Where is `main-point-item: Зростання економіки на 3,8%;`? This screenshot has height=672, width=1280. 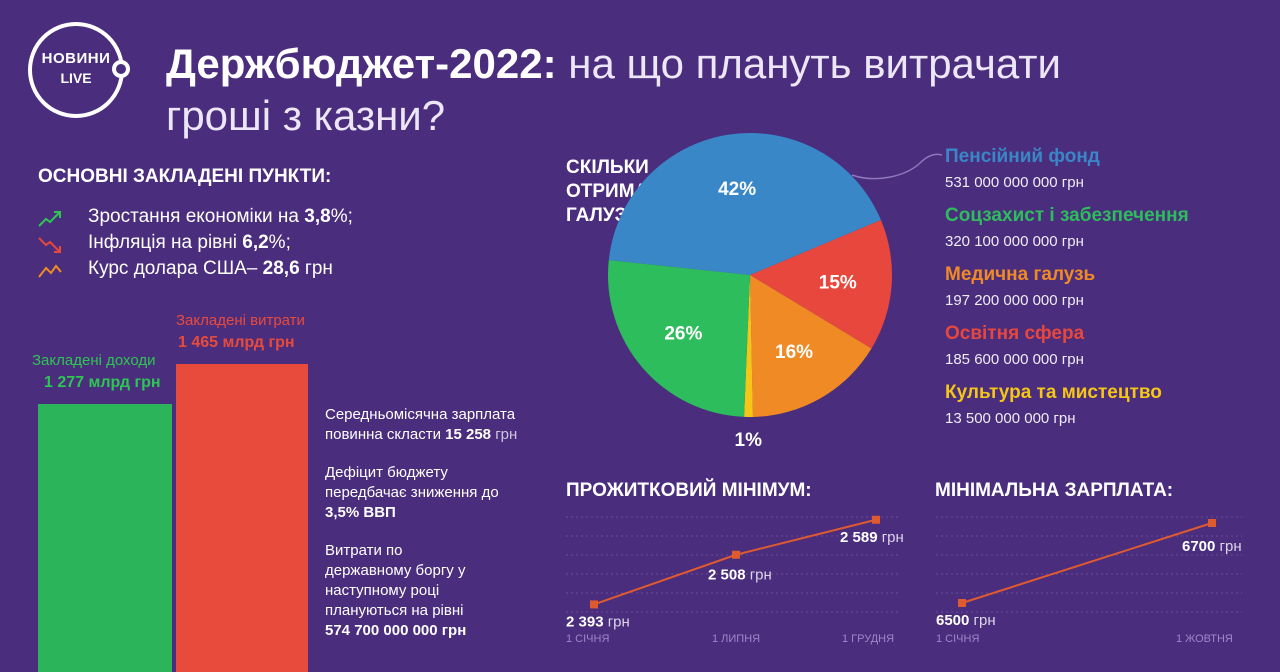
main-point-item: Зростання економіки на 3,8%; is located at coordinates (248, 219).